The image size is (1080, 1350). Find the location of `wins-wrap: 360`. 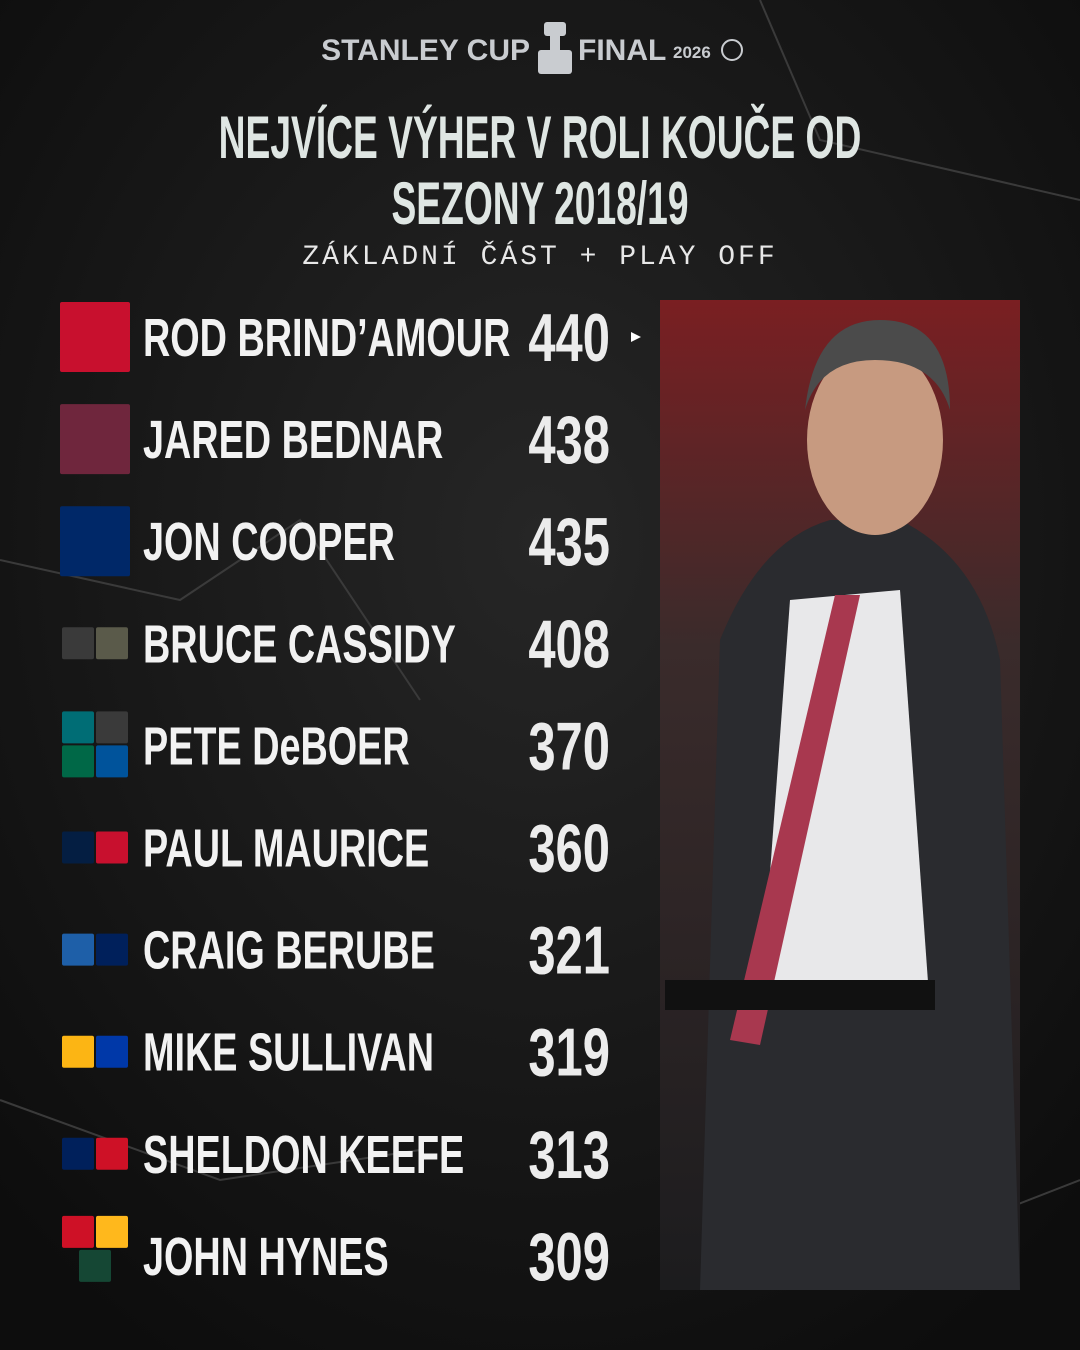

wins-wrap: 360 is located at coordinates (569, 848).